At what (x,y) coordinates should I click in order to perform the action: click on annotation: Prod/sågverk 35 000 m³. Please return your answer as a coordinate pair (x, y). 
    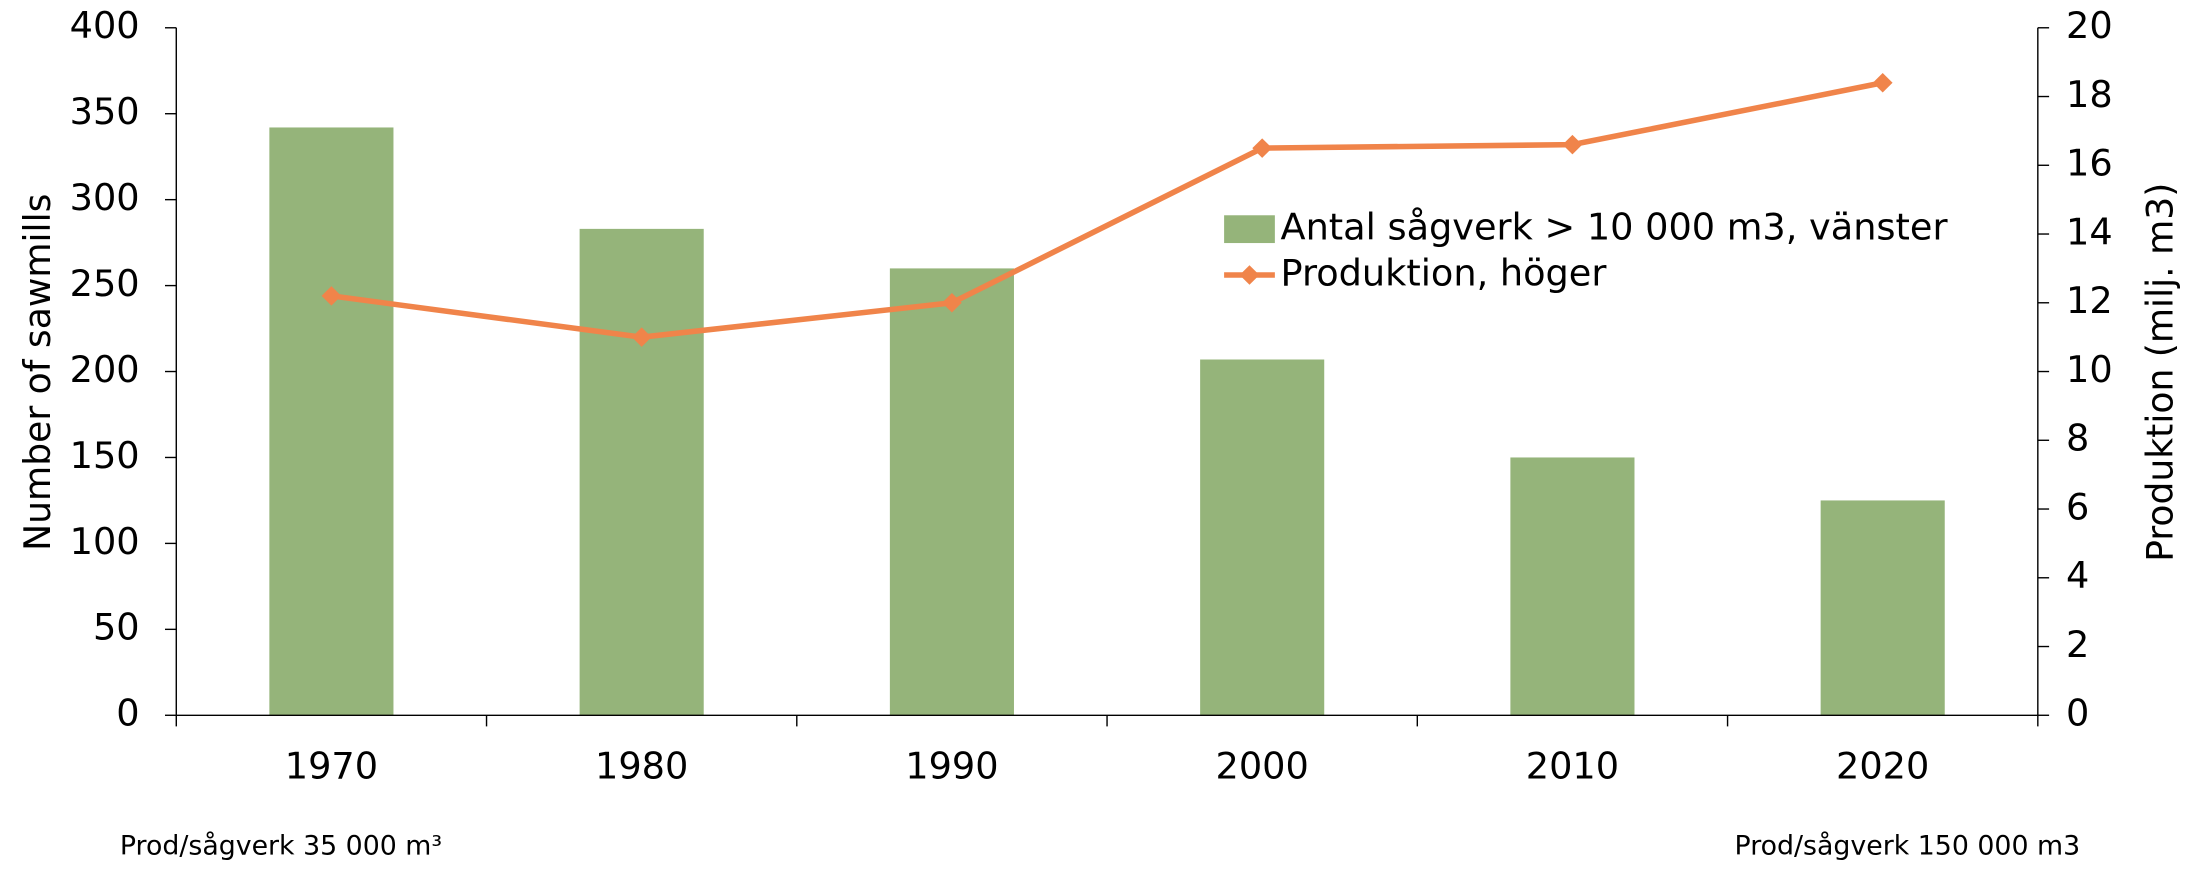
    Looking at the image, I should click on (281, 846).